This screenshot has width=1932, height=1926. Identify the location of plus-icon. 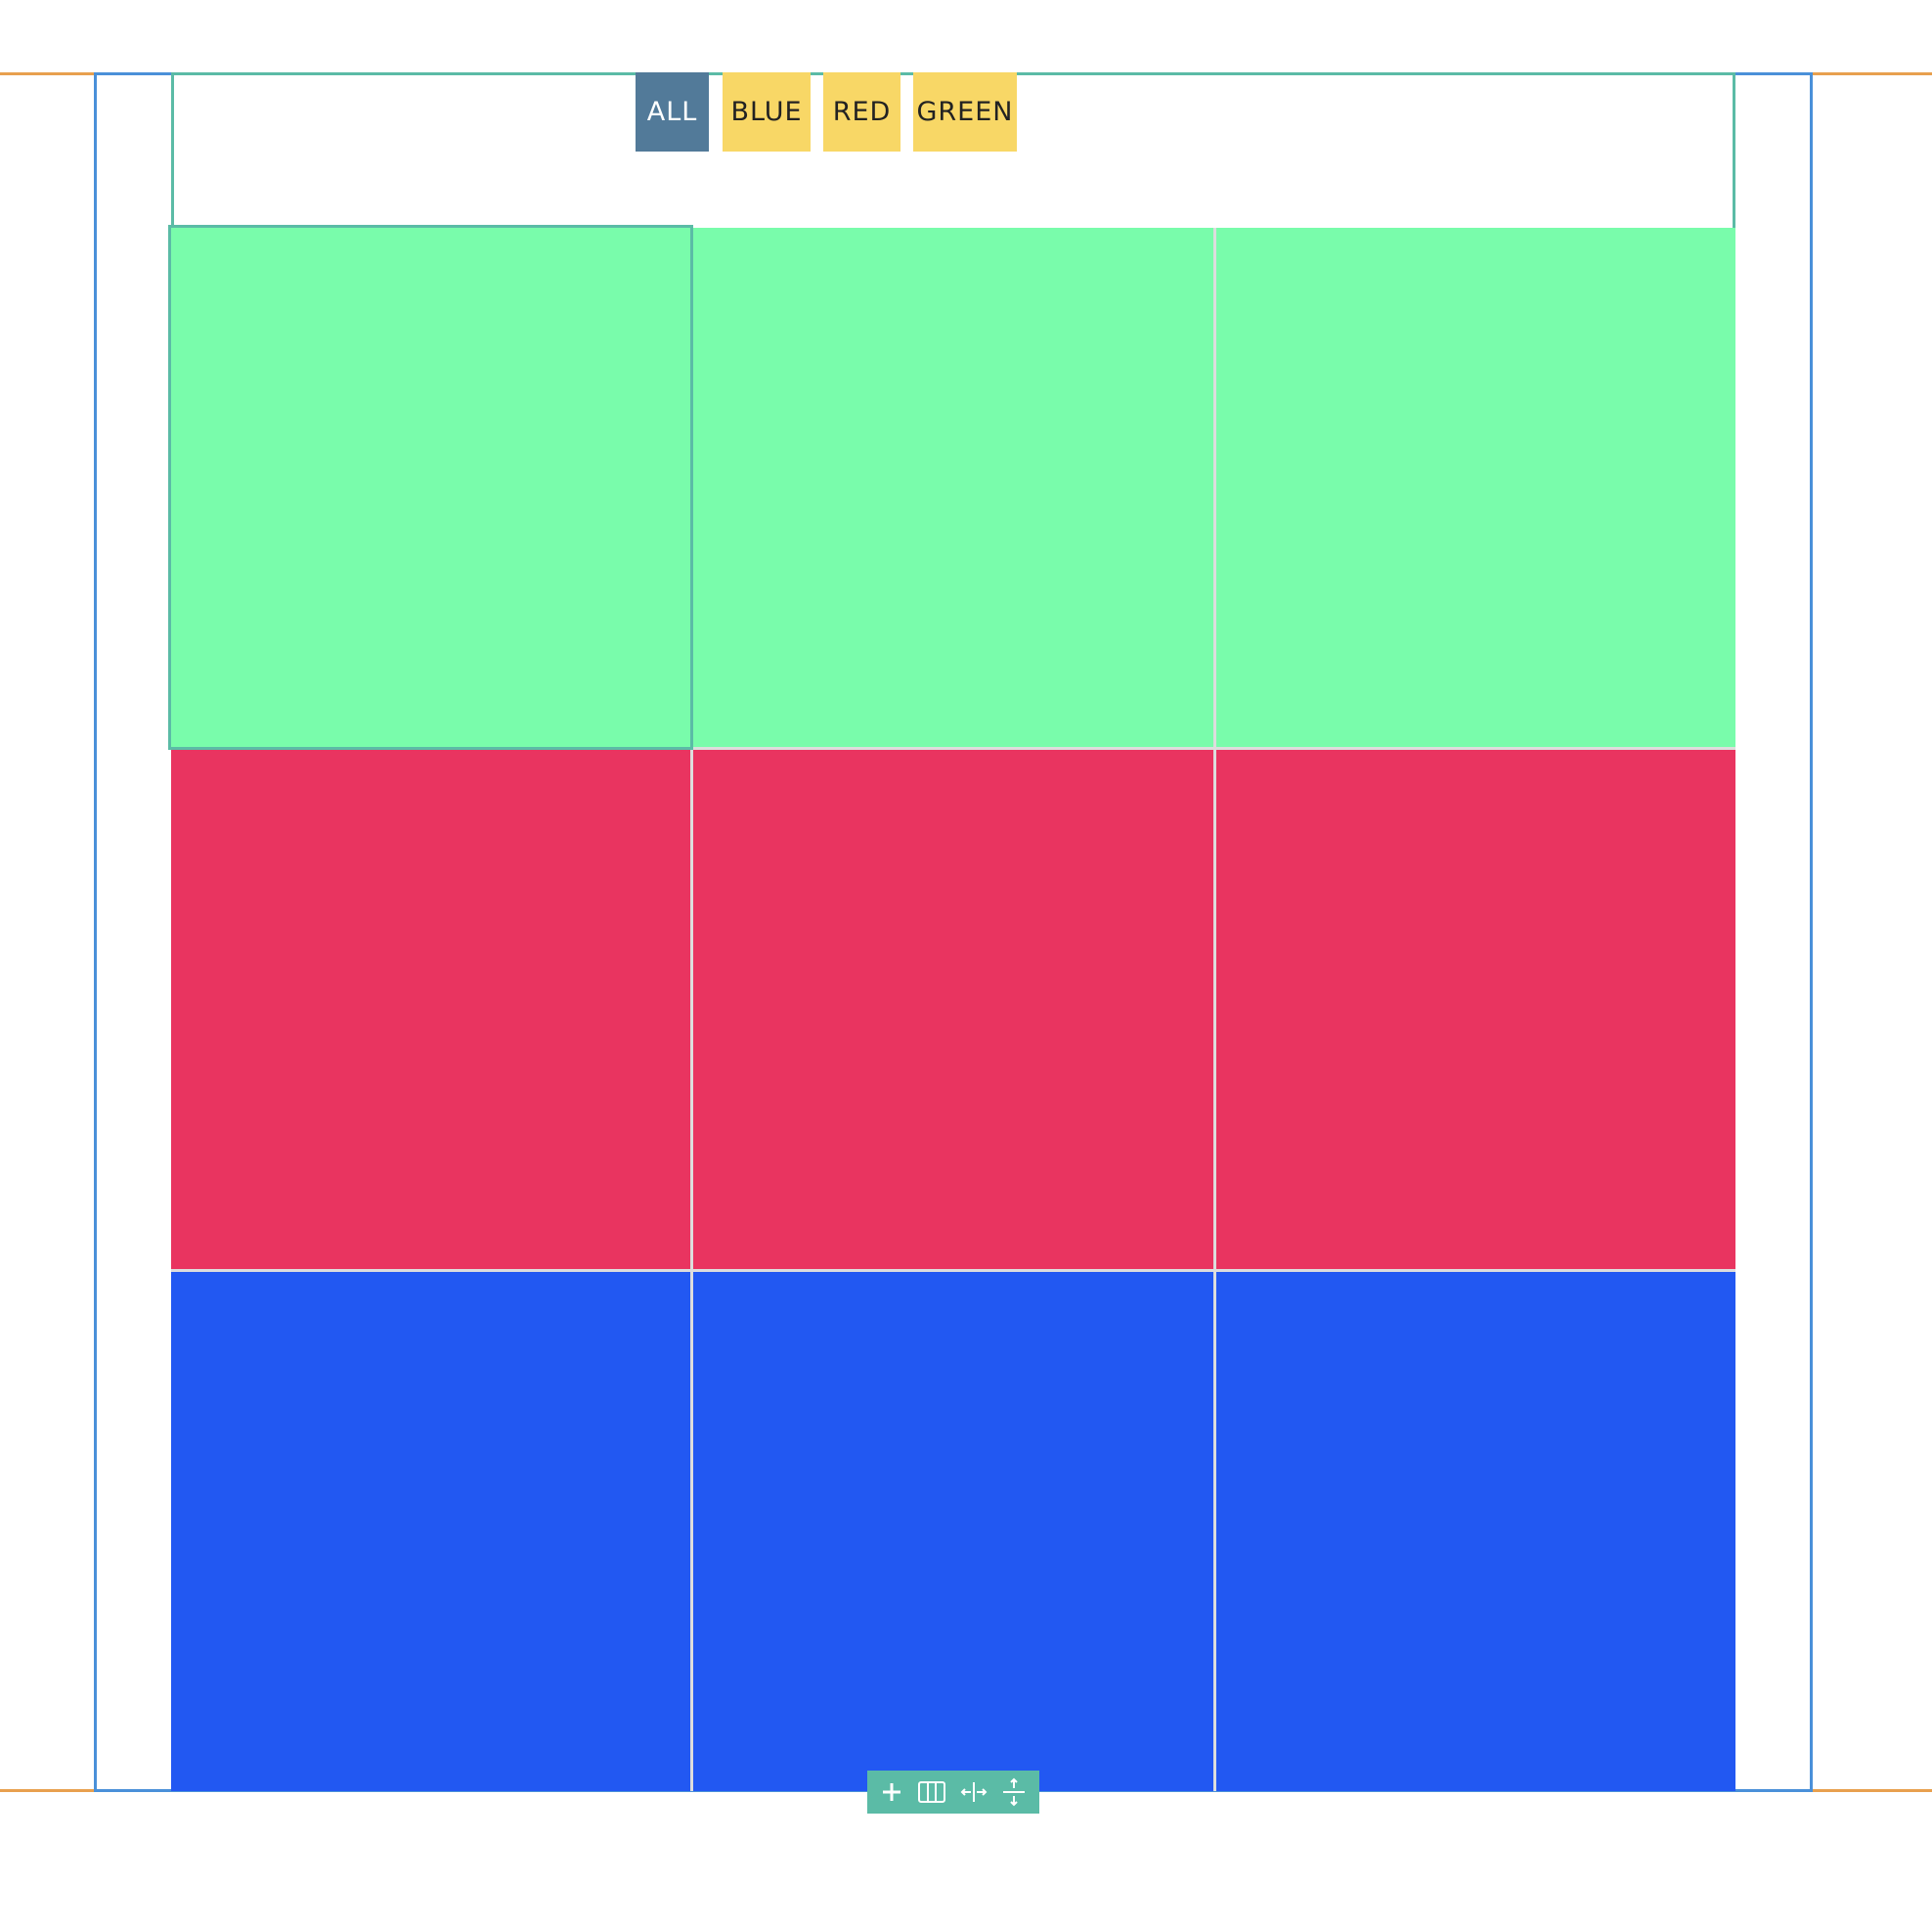
(891, 1792).